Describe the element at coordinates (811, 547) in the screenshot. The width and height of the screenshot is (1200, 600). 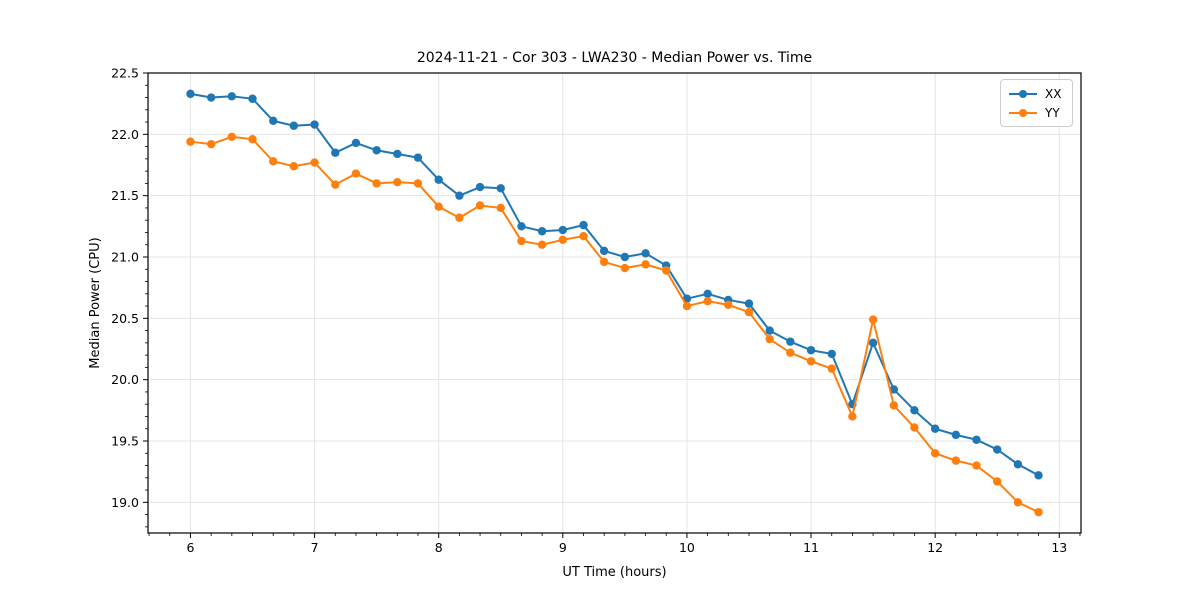
I see `x-tick-label: 11` at that location.